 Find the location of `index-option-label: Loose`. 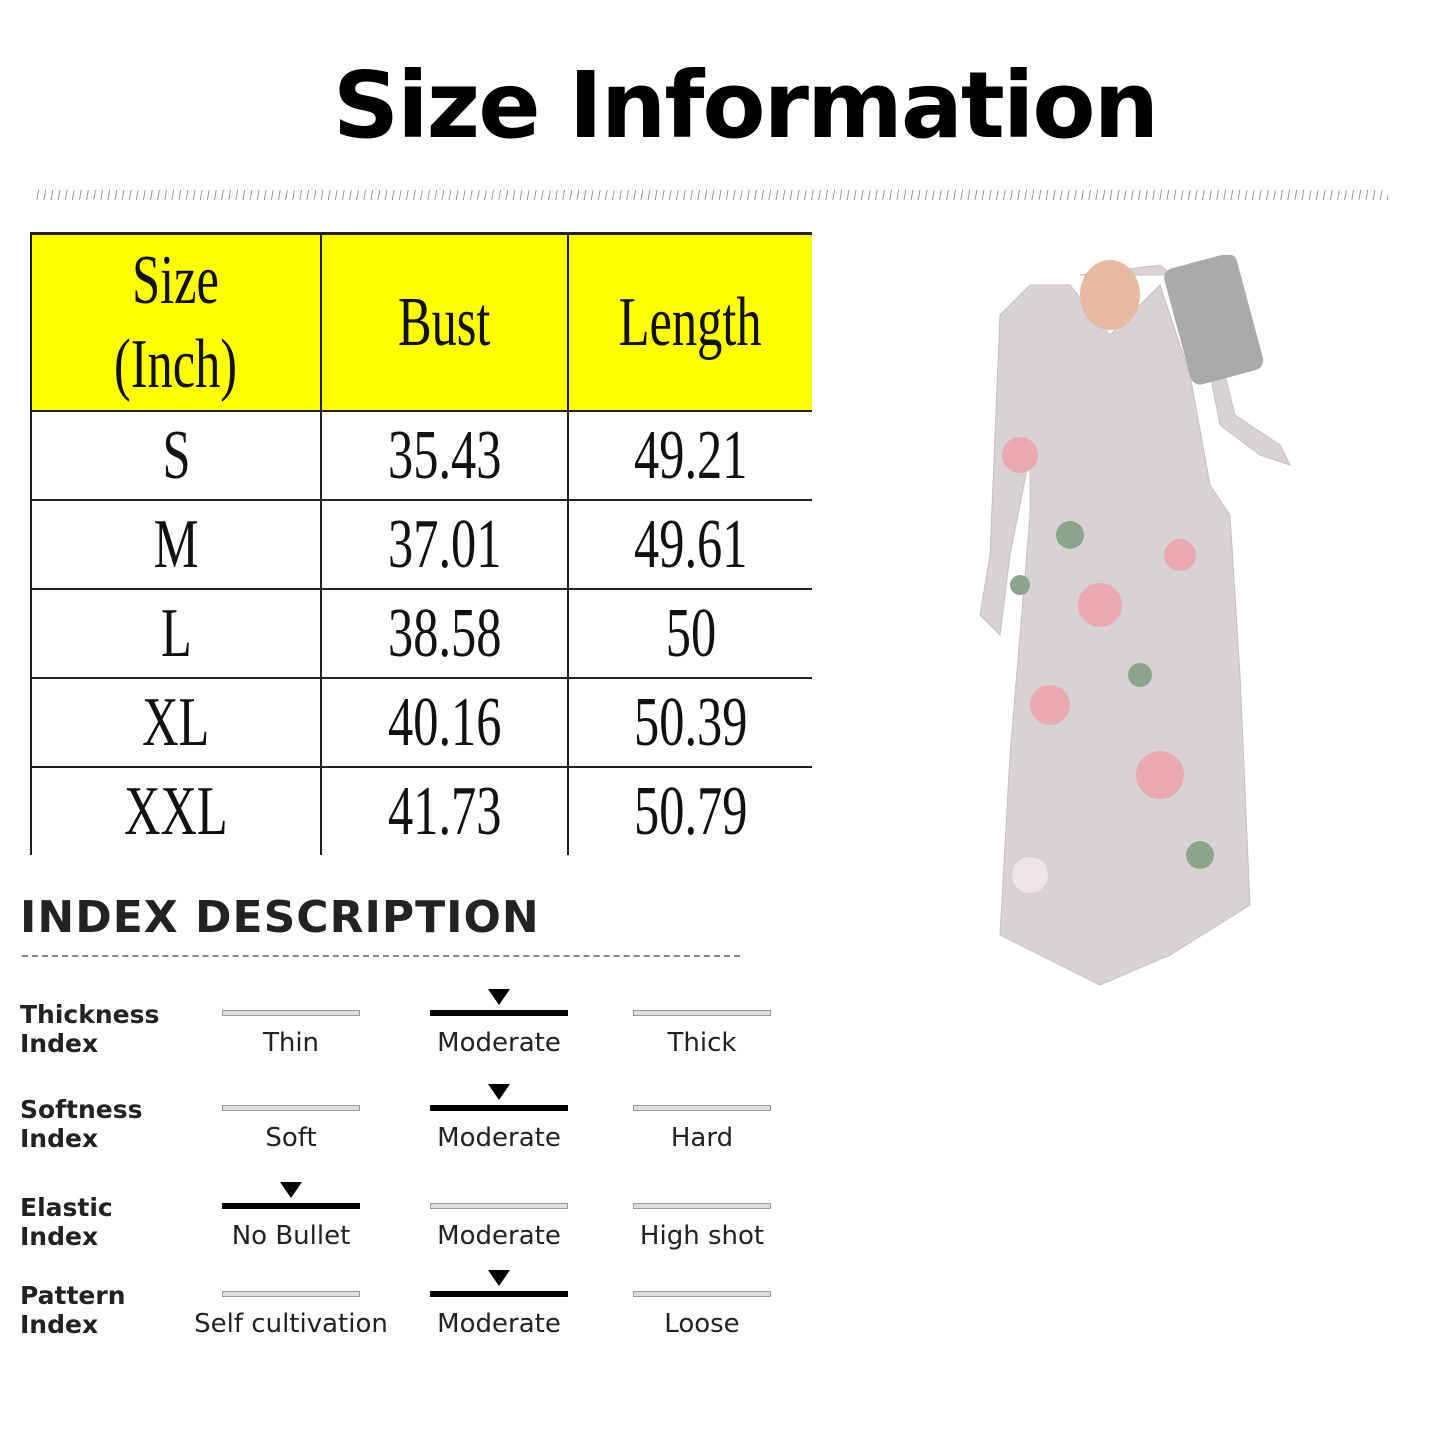

index-option-label: Loose is located at coordinates (702, 1324).